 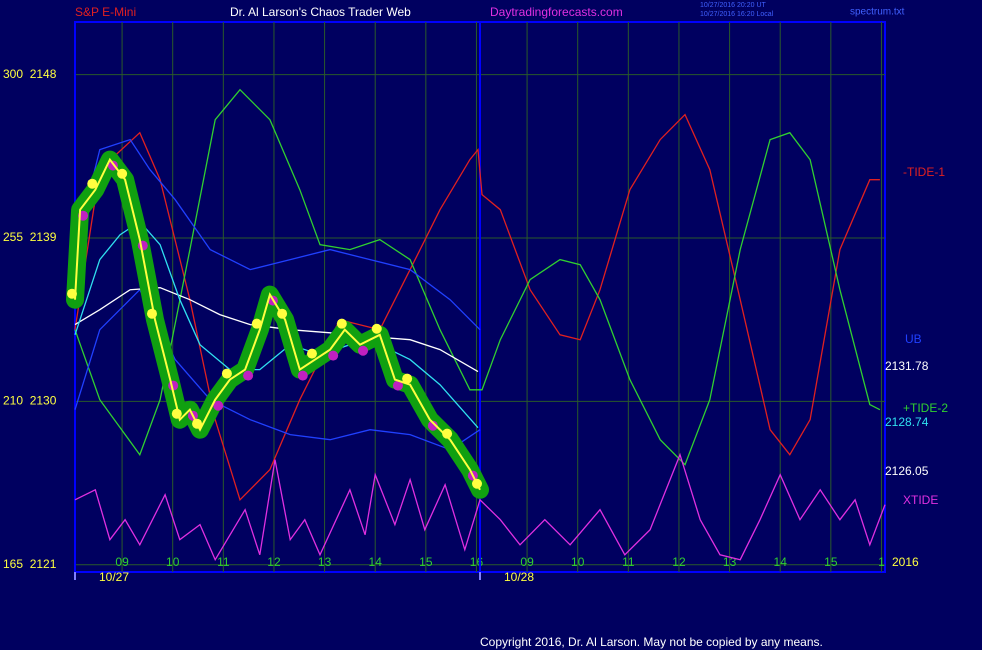 I want to click on file-name: spectrum.txt, so click(x=877, y=12).